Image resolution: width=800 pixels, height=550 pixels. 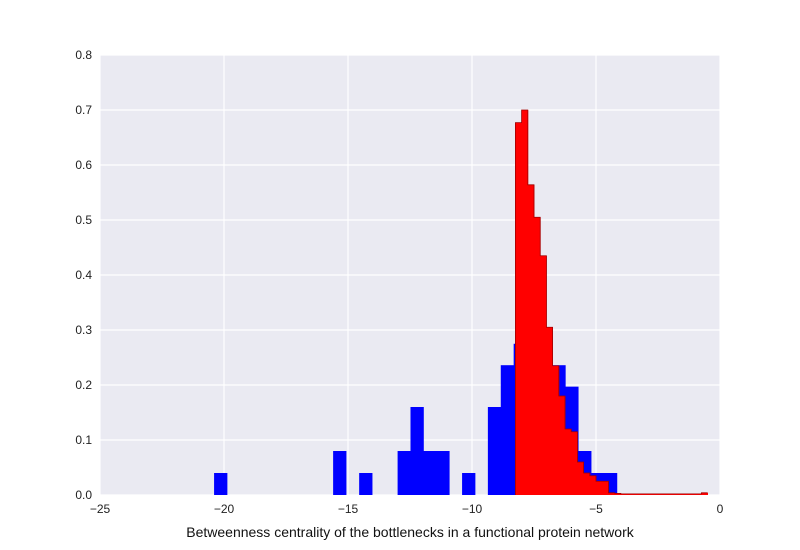 What do you see at coordinates (720, 509) in the screenshot?
I see `x-tick-label: 0` at bounding box center [720, 509].